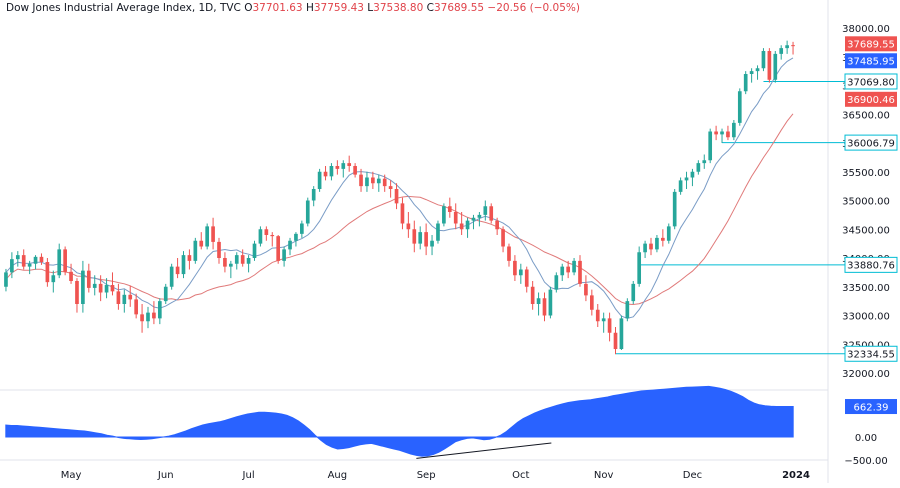 Image resolution: width=900 pixels, height=488 pixels. What do you see at coordinates (398, 8) in the screenshot?
I see `low-value: 37538.80` at bounding box center [398, 8].